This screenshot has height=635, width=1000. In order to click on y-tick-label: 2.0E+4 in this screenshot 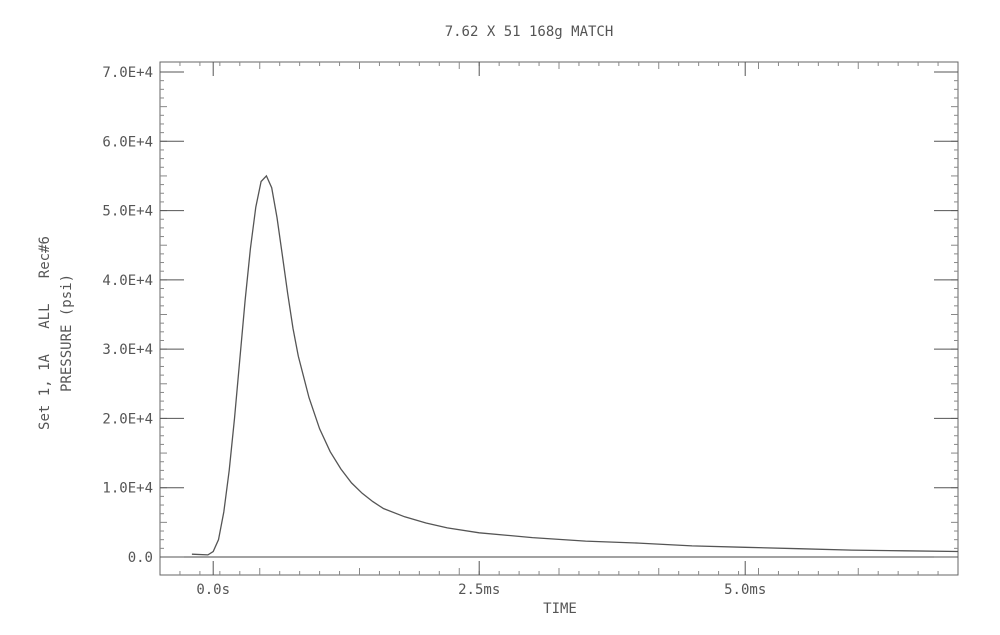, I will do `click(127, 419)`.